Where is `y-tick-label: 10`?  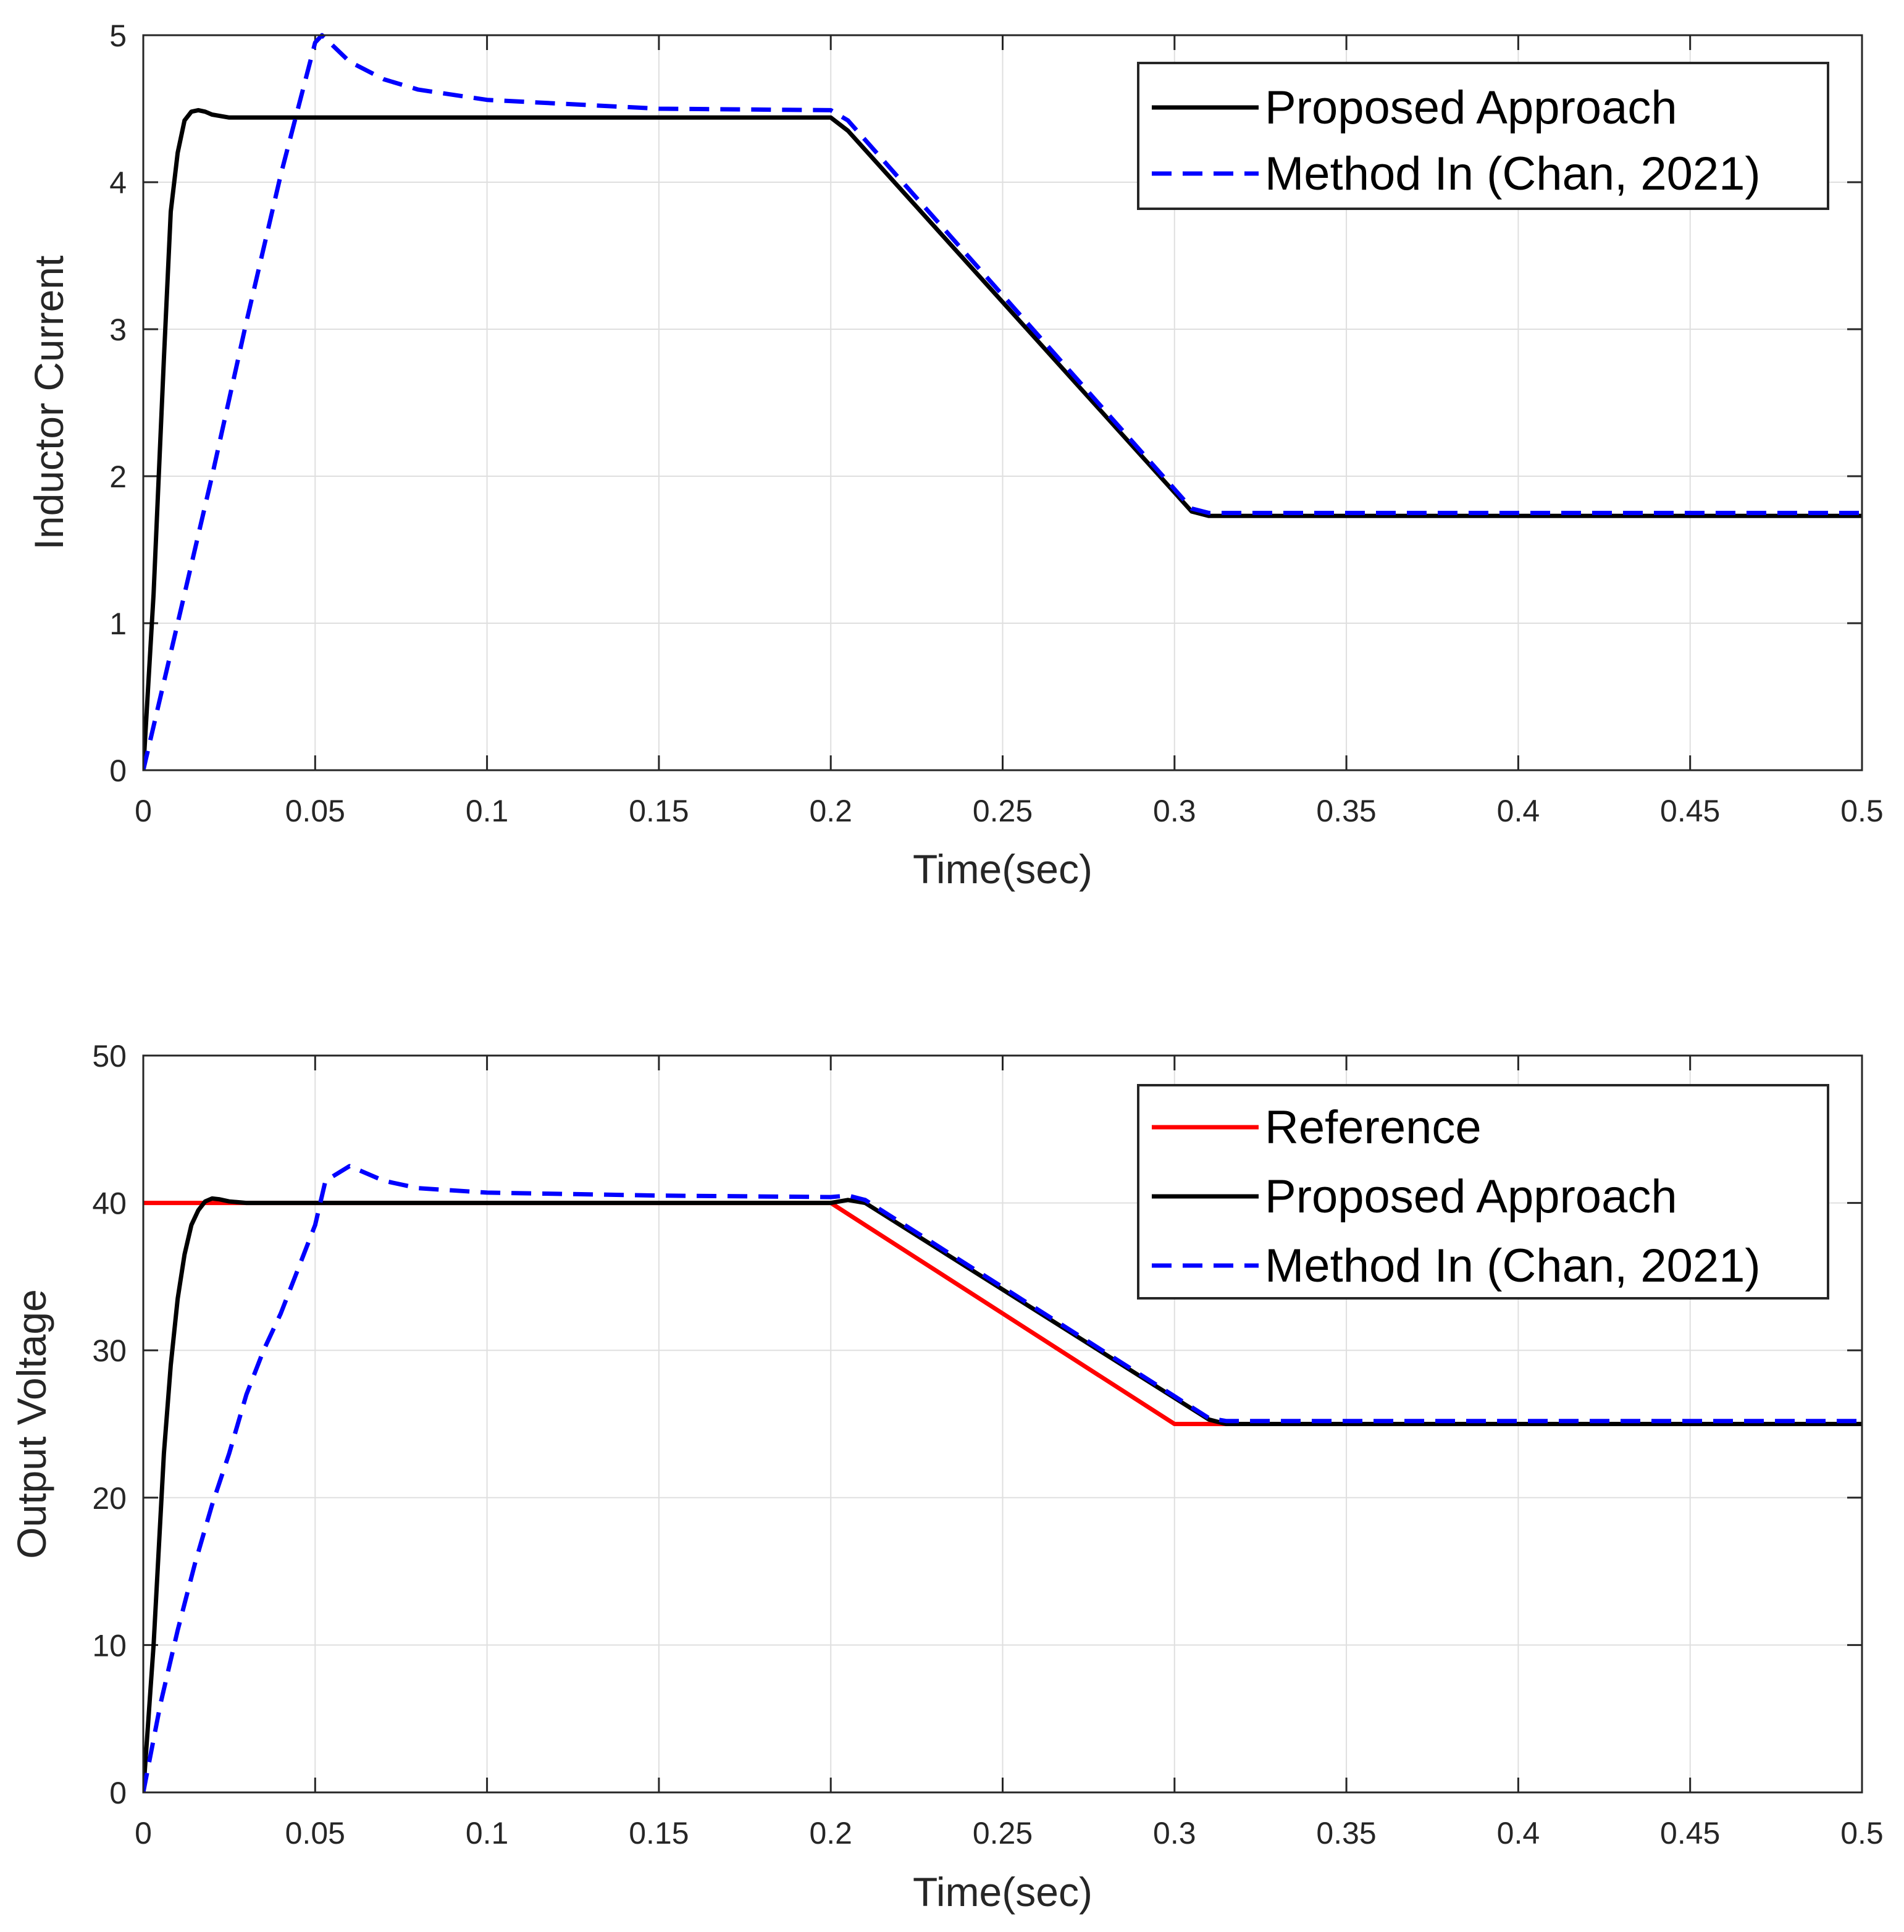 y-tick-label: 10 is located at coordinates (109, 1646).